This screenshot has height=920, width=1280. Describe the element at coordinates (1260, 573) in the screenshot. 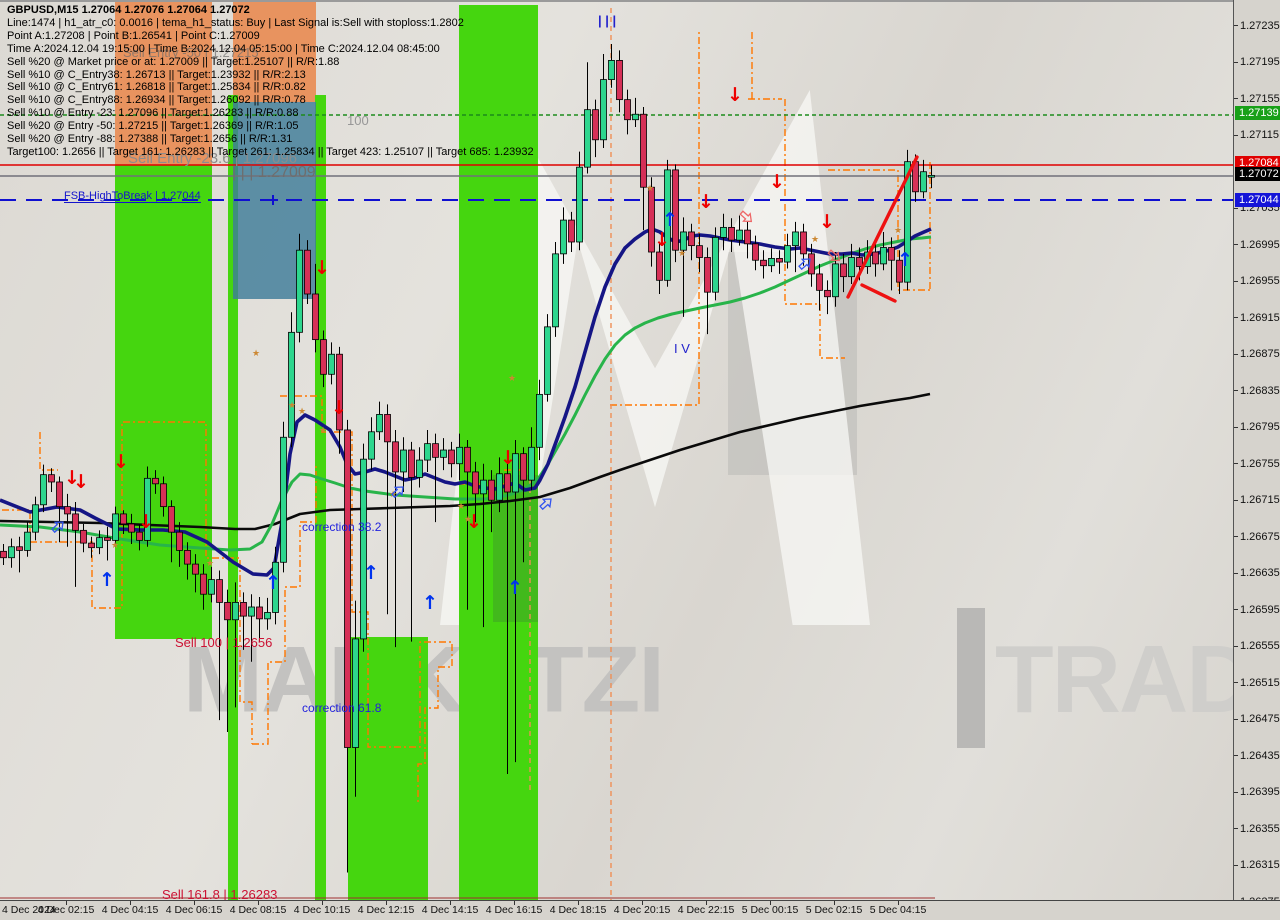

I see `price-label: 1.26635` at that location.